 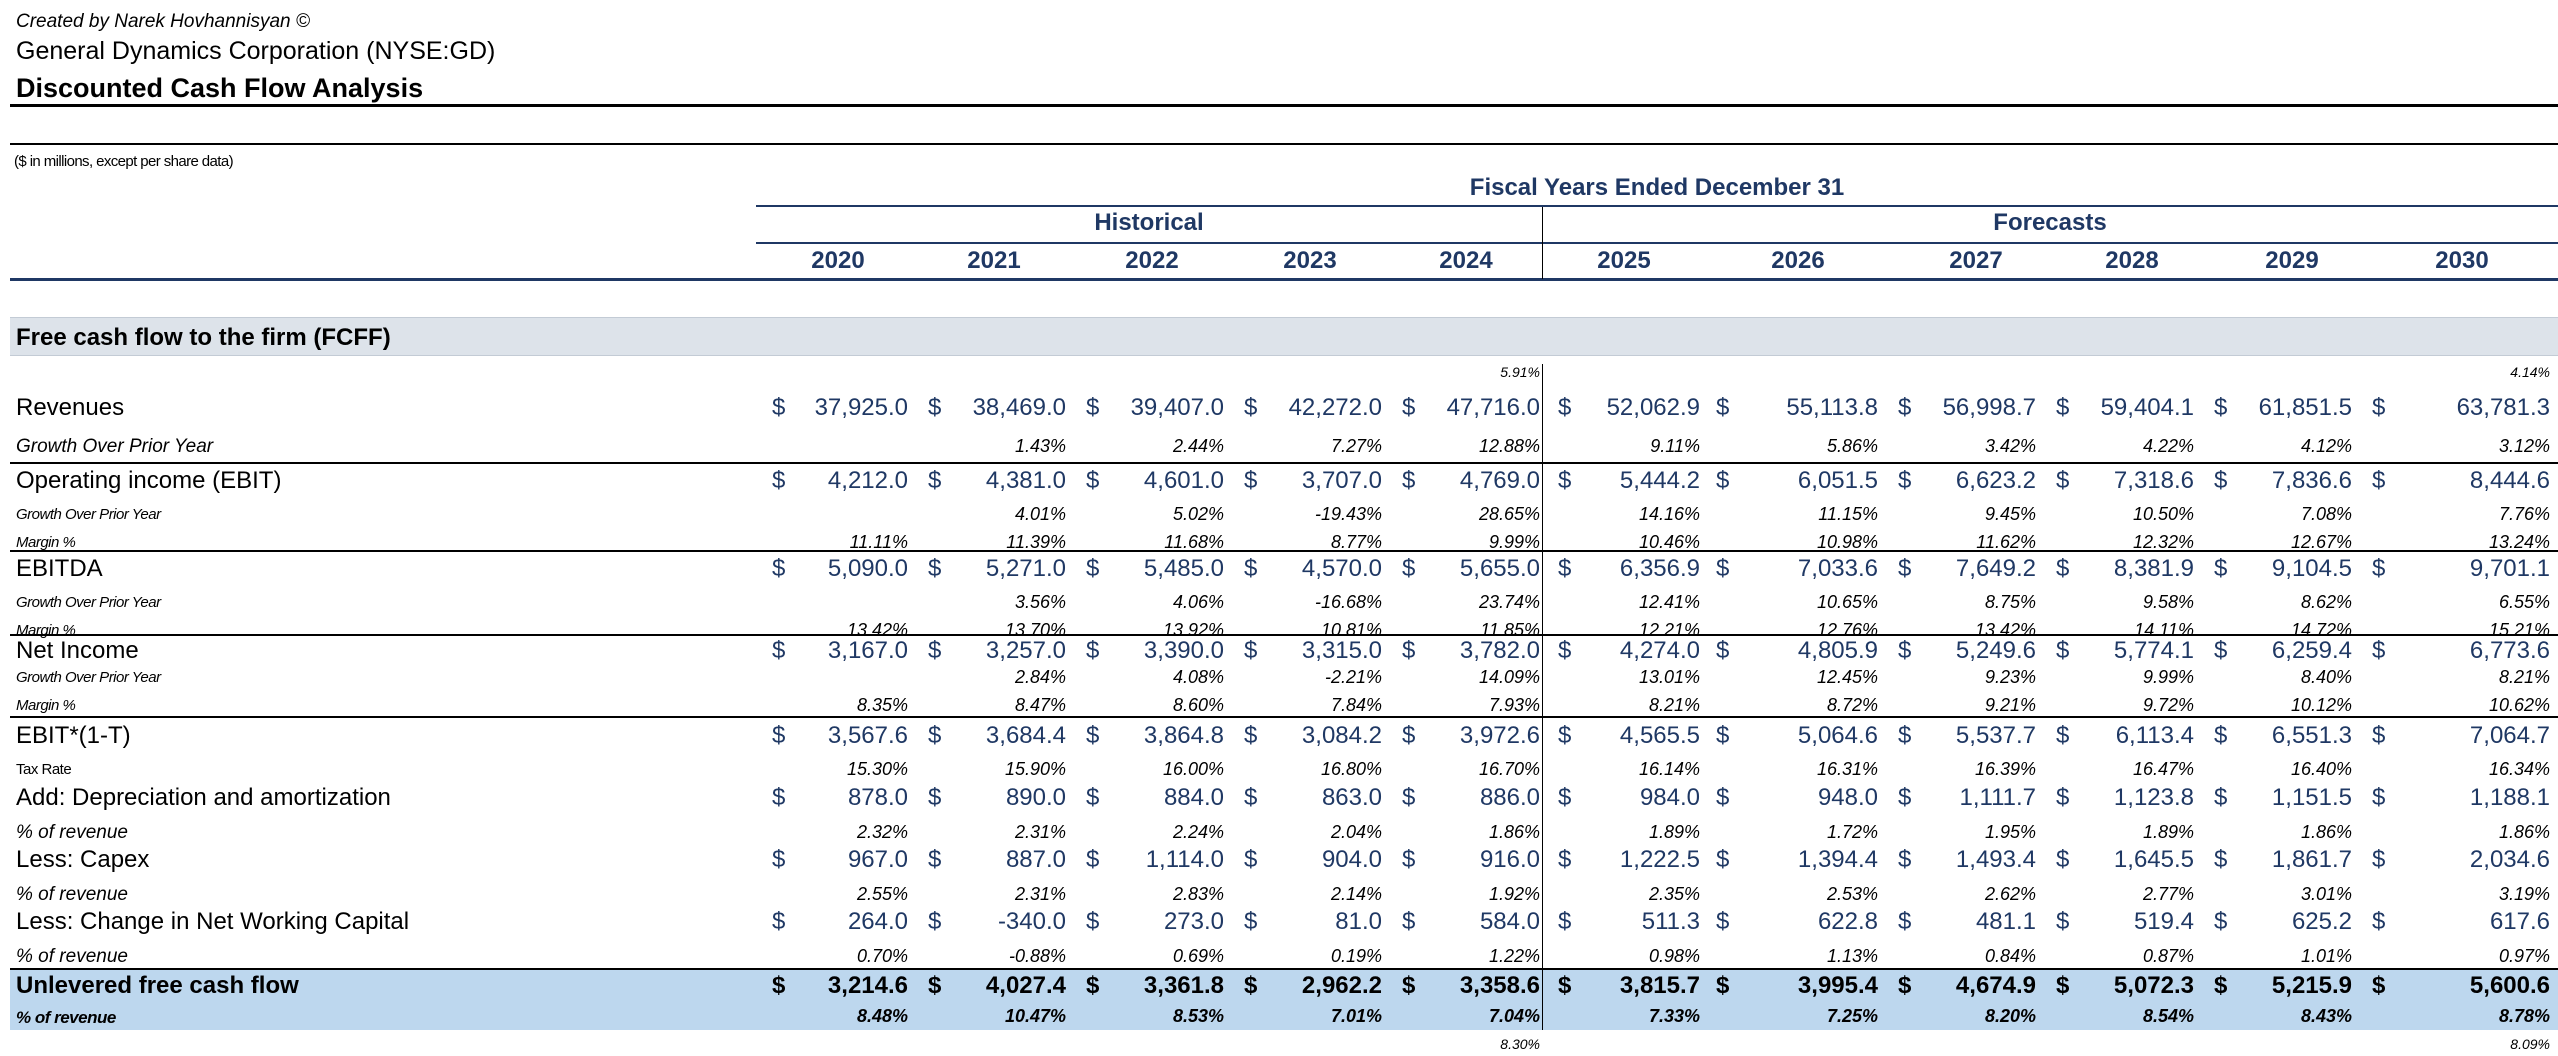 I want to click on value-capex-2029: 1,861.7, so click(x=2311, y=859).